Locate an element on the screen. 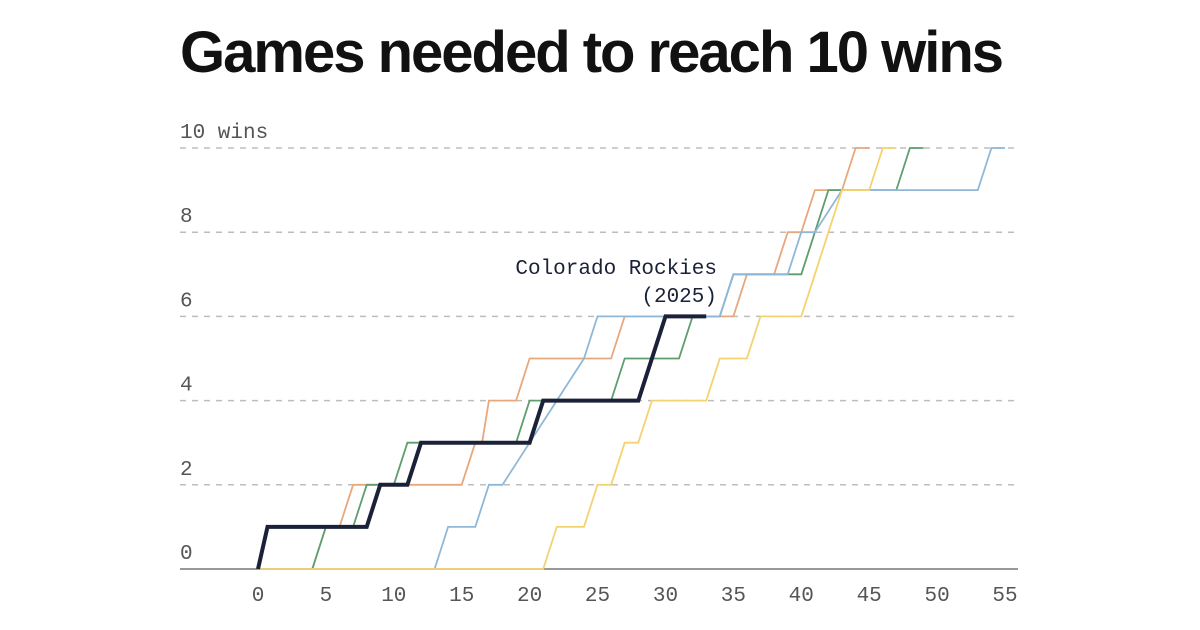  y-tick-label: 6 is located at coordinates (186, 301).